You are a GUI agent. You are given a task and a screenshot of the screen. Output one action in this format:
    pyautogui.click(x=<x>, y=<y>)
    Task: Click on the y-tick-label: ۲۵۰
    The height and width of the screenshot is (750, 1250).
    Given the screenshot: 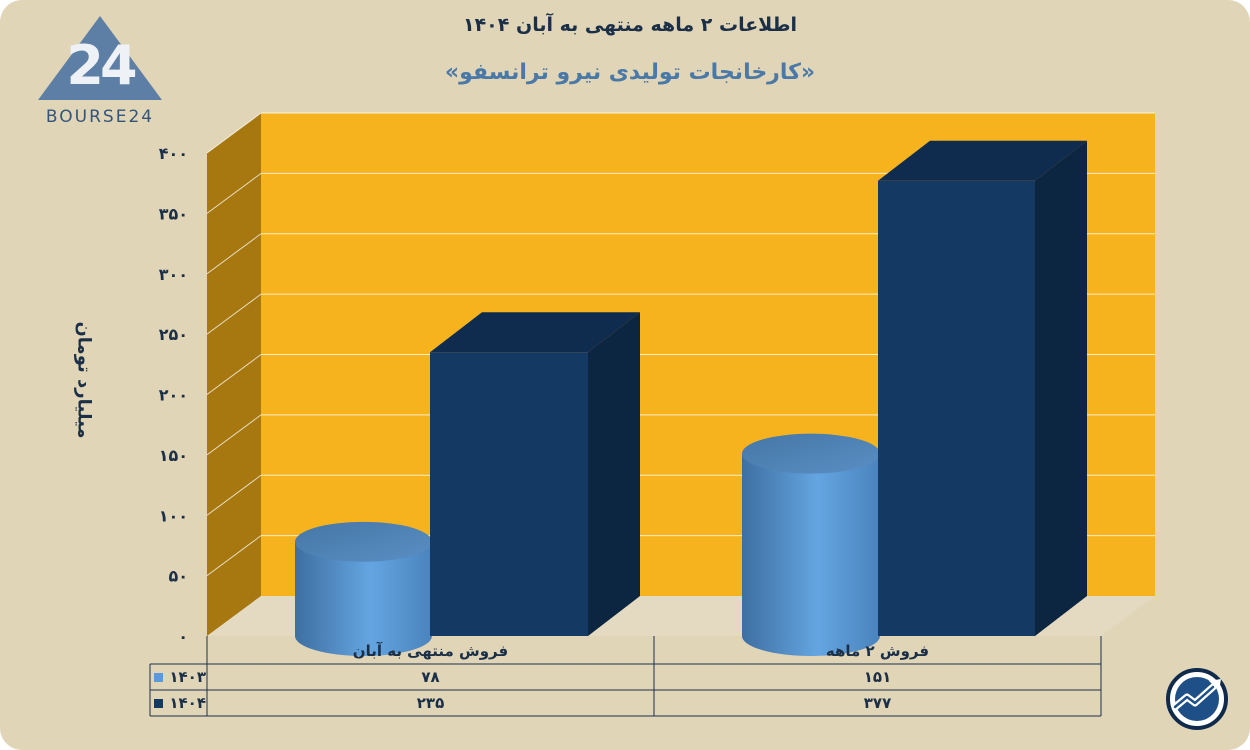 What is the action you would take?
    pyautogui.click(x=173, y=334)
    